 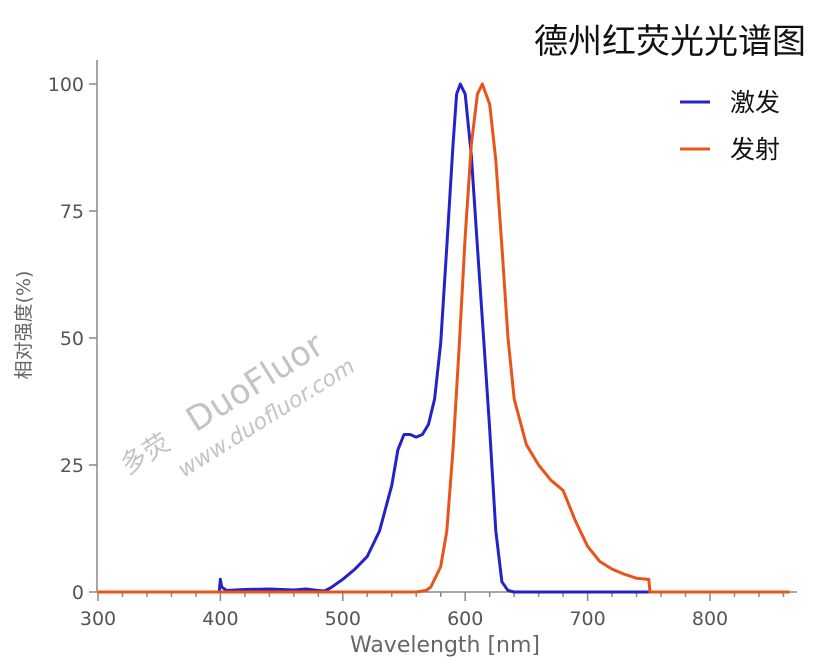 I want to click on x-tick-label: 700, so click(x=587, y=619).